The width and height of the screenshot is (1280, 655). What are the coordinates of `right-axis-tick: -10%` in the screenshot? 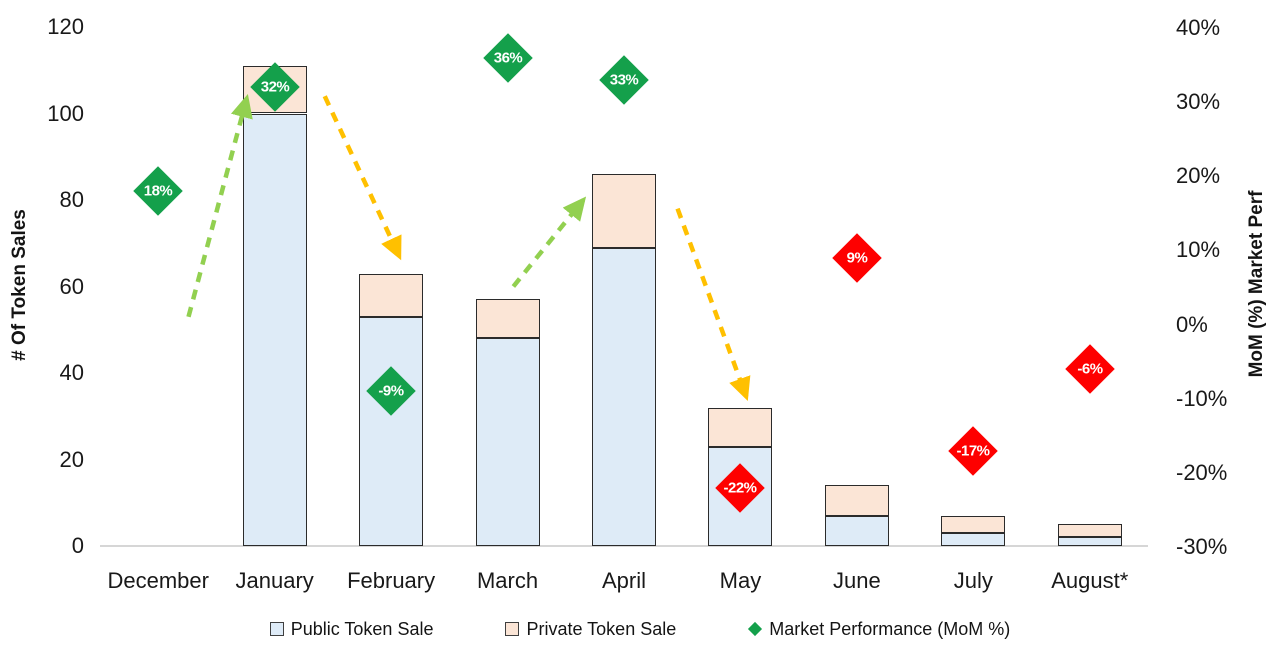 It's located at (1202, 398).